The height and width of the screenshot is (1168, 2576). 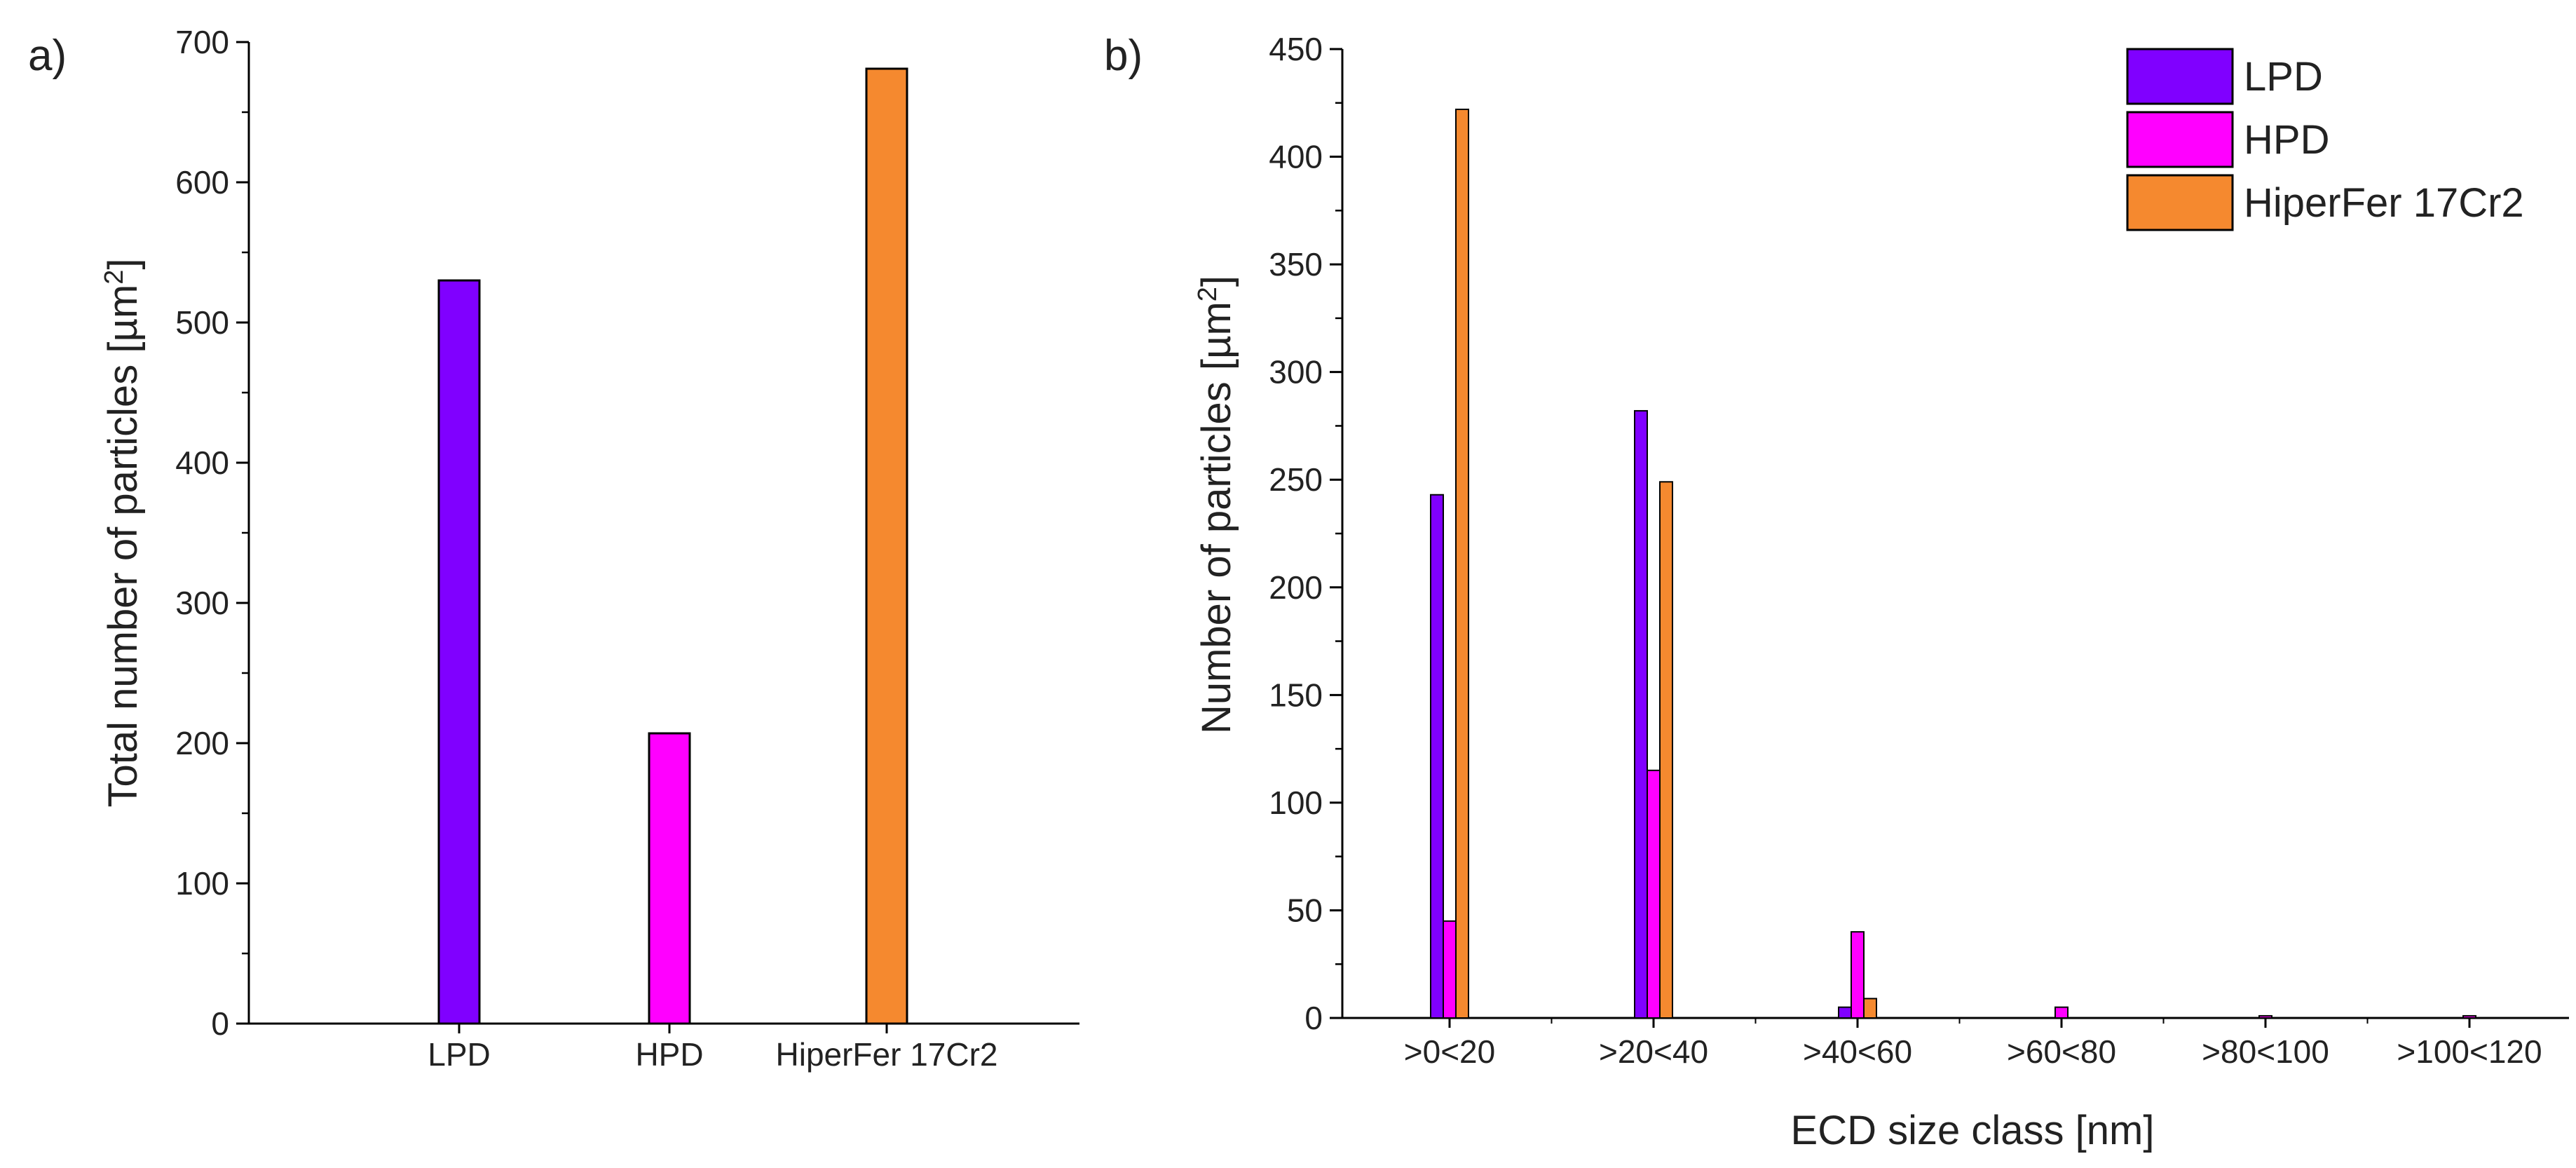 What do you see at coordinates (202, 603) in the screenshot?
I see `panel-a-y-tick-label: 300` at bounding box center [202, 603].